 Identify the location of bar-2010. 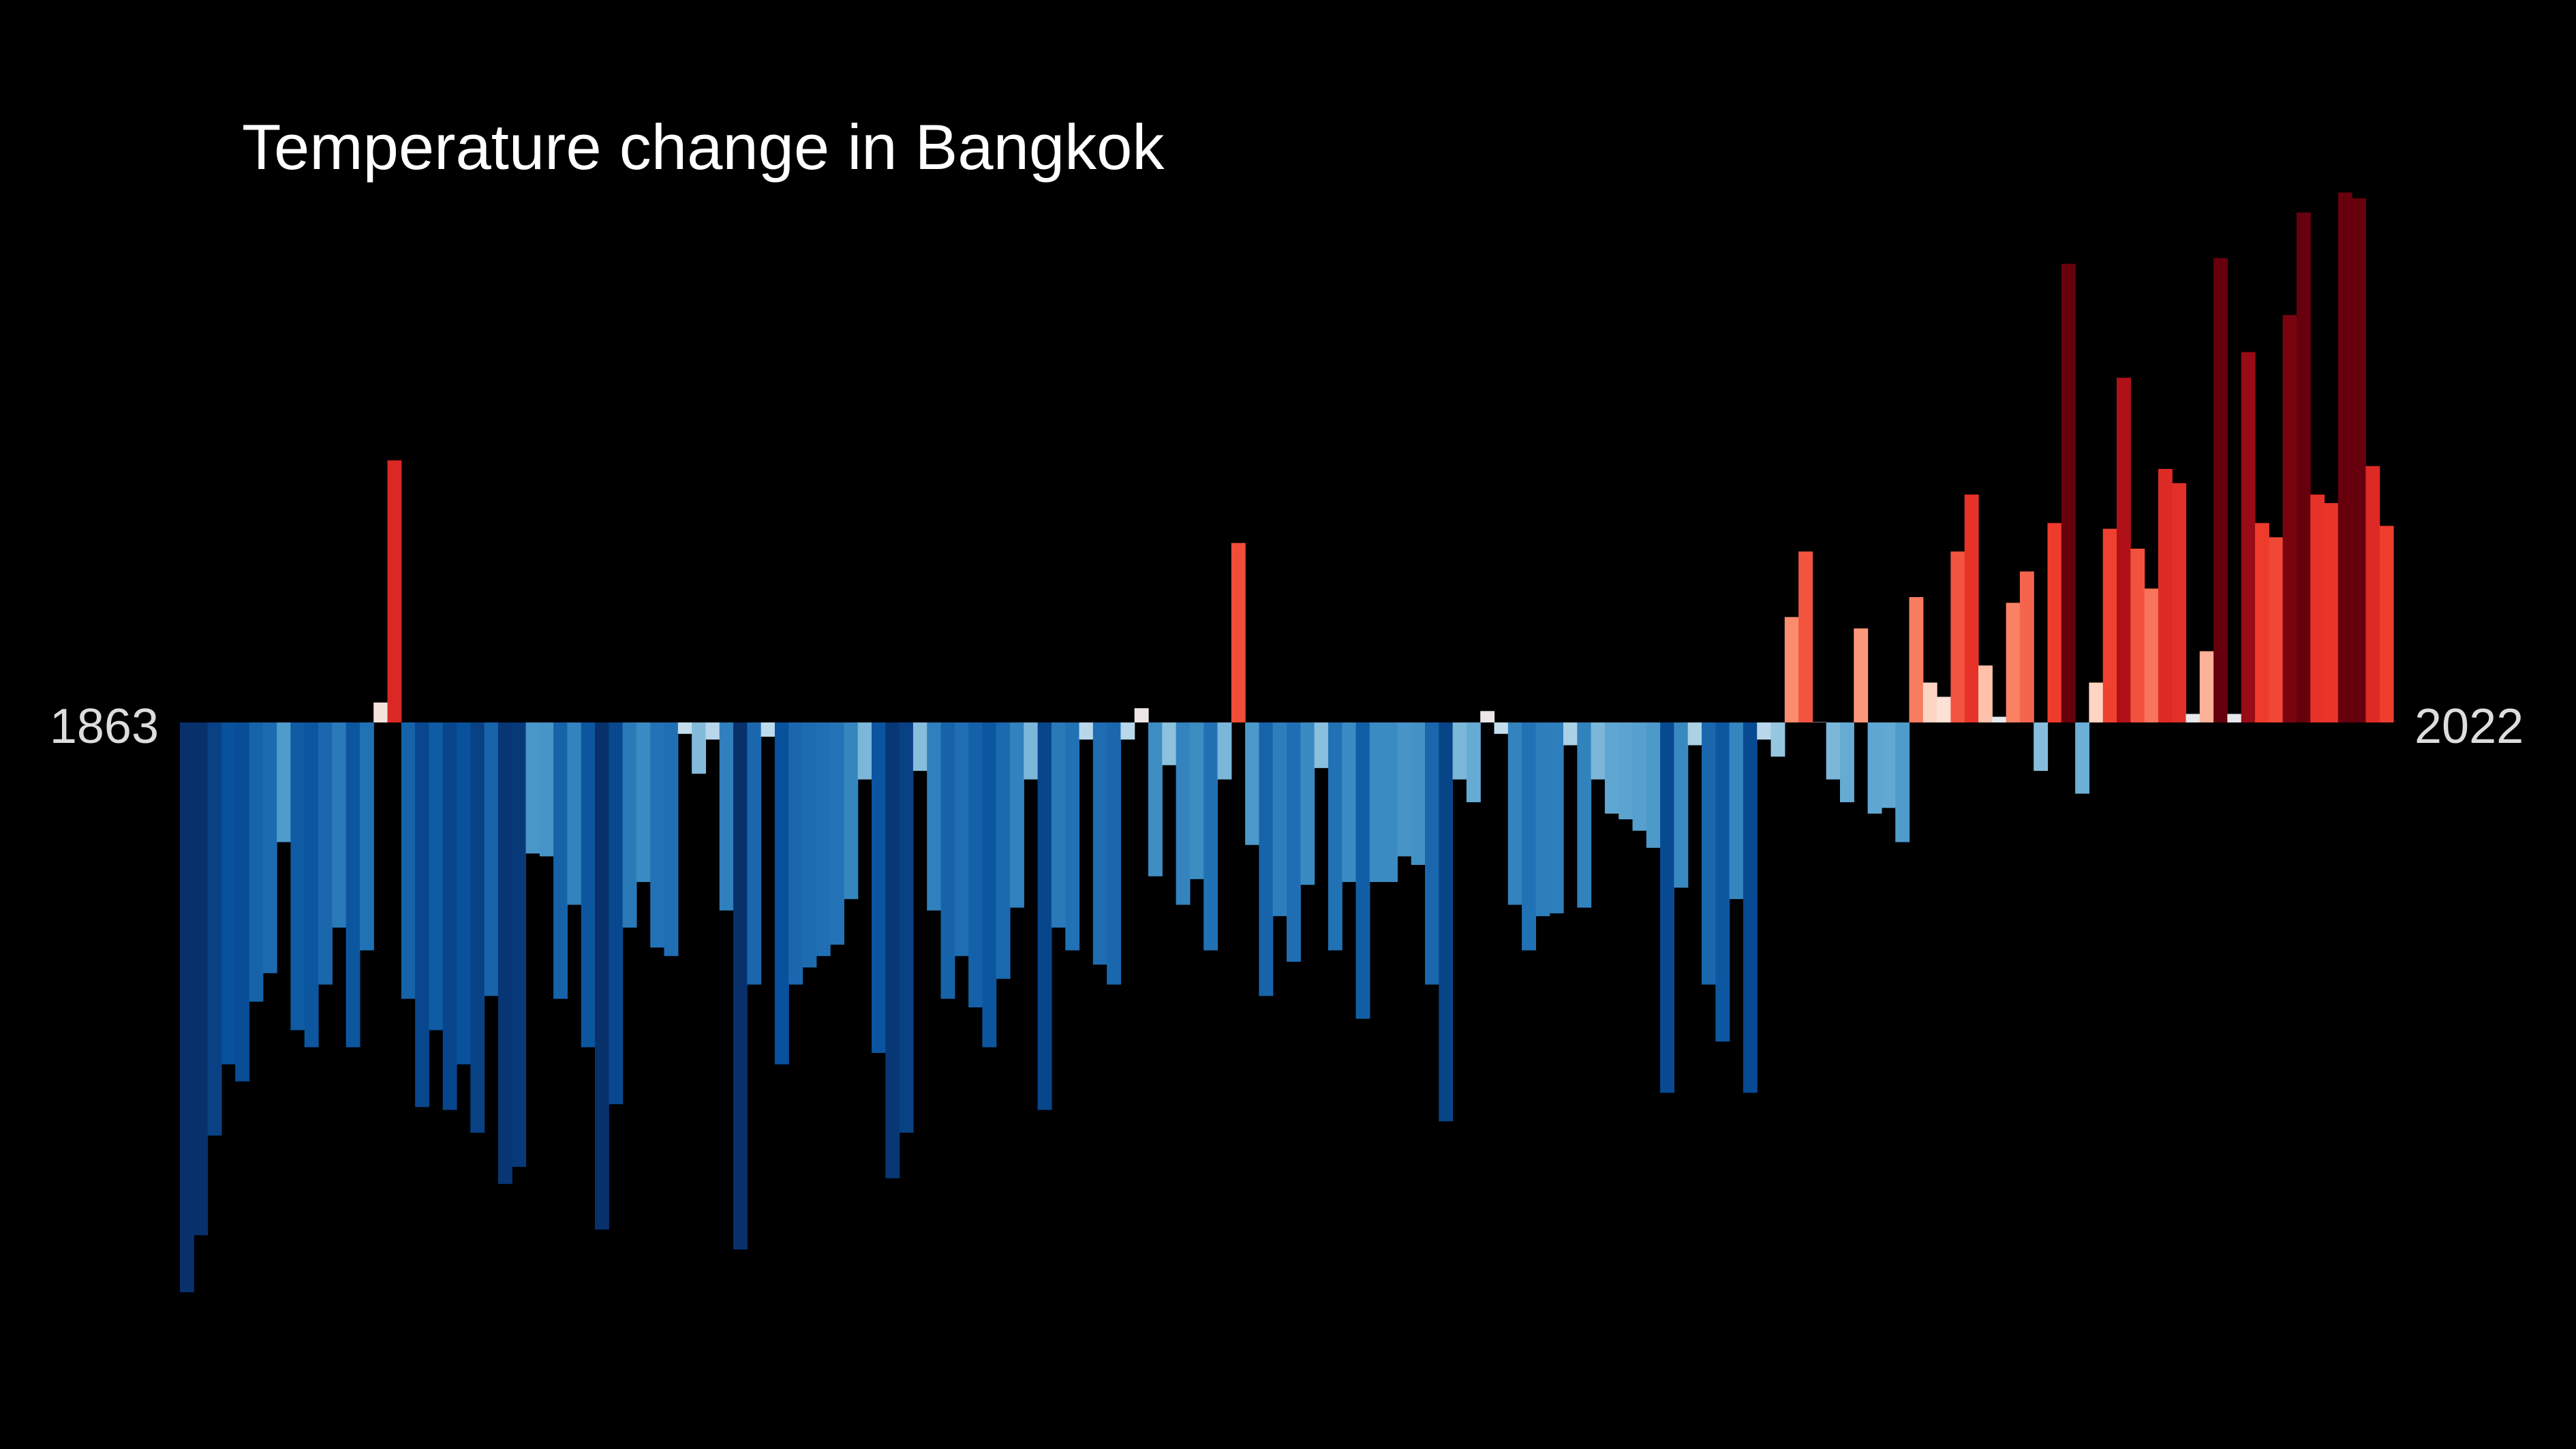
(2220, 490).